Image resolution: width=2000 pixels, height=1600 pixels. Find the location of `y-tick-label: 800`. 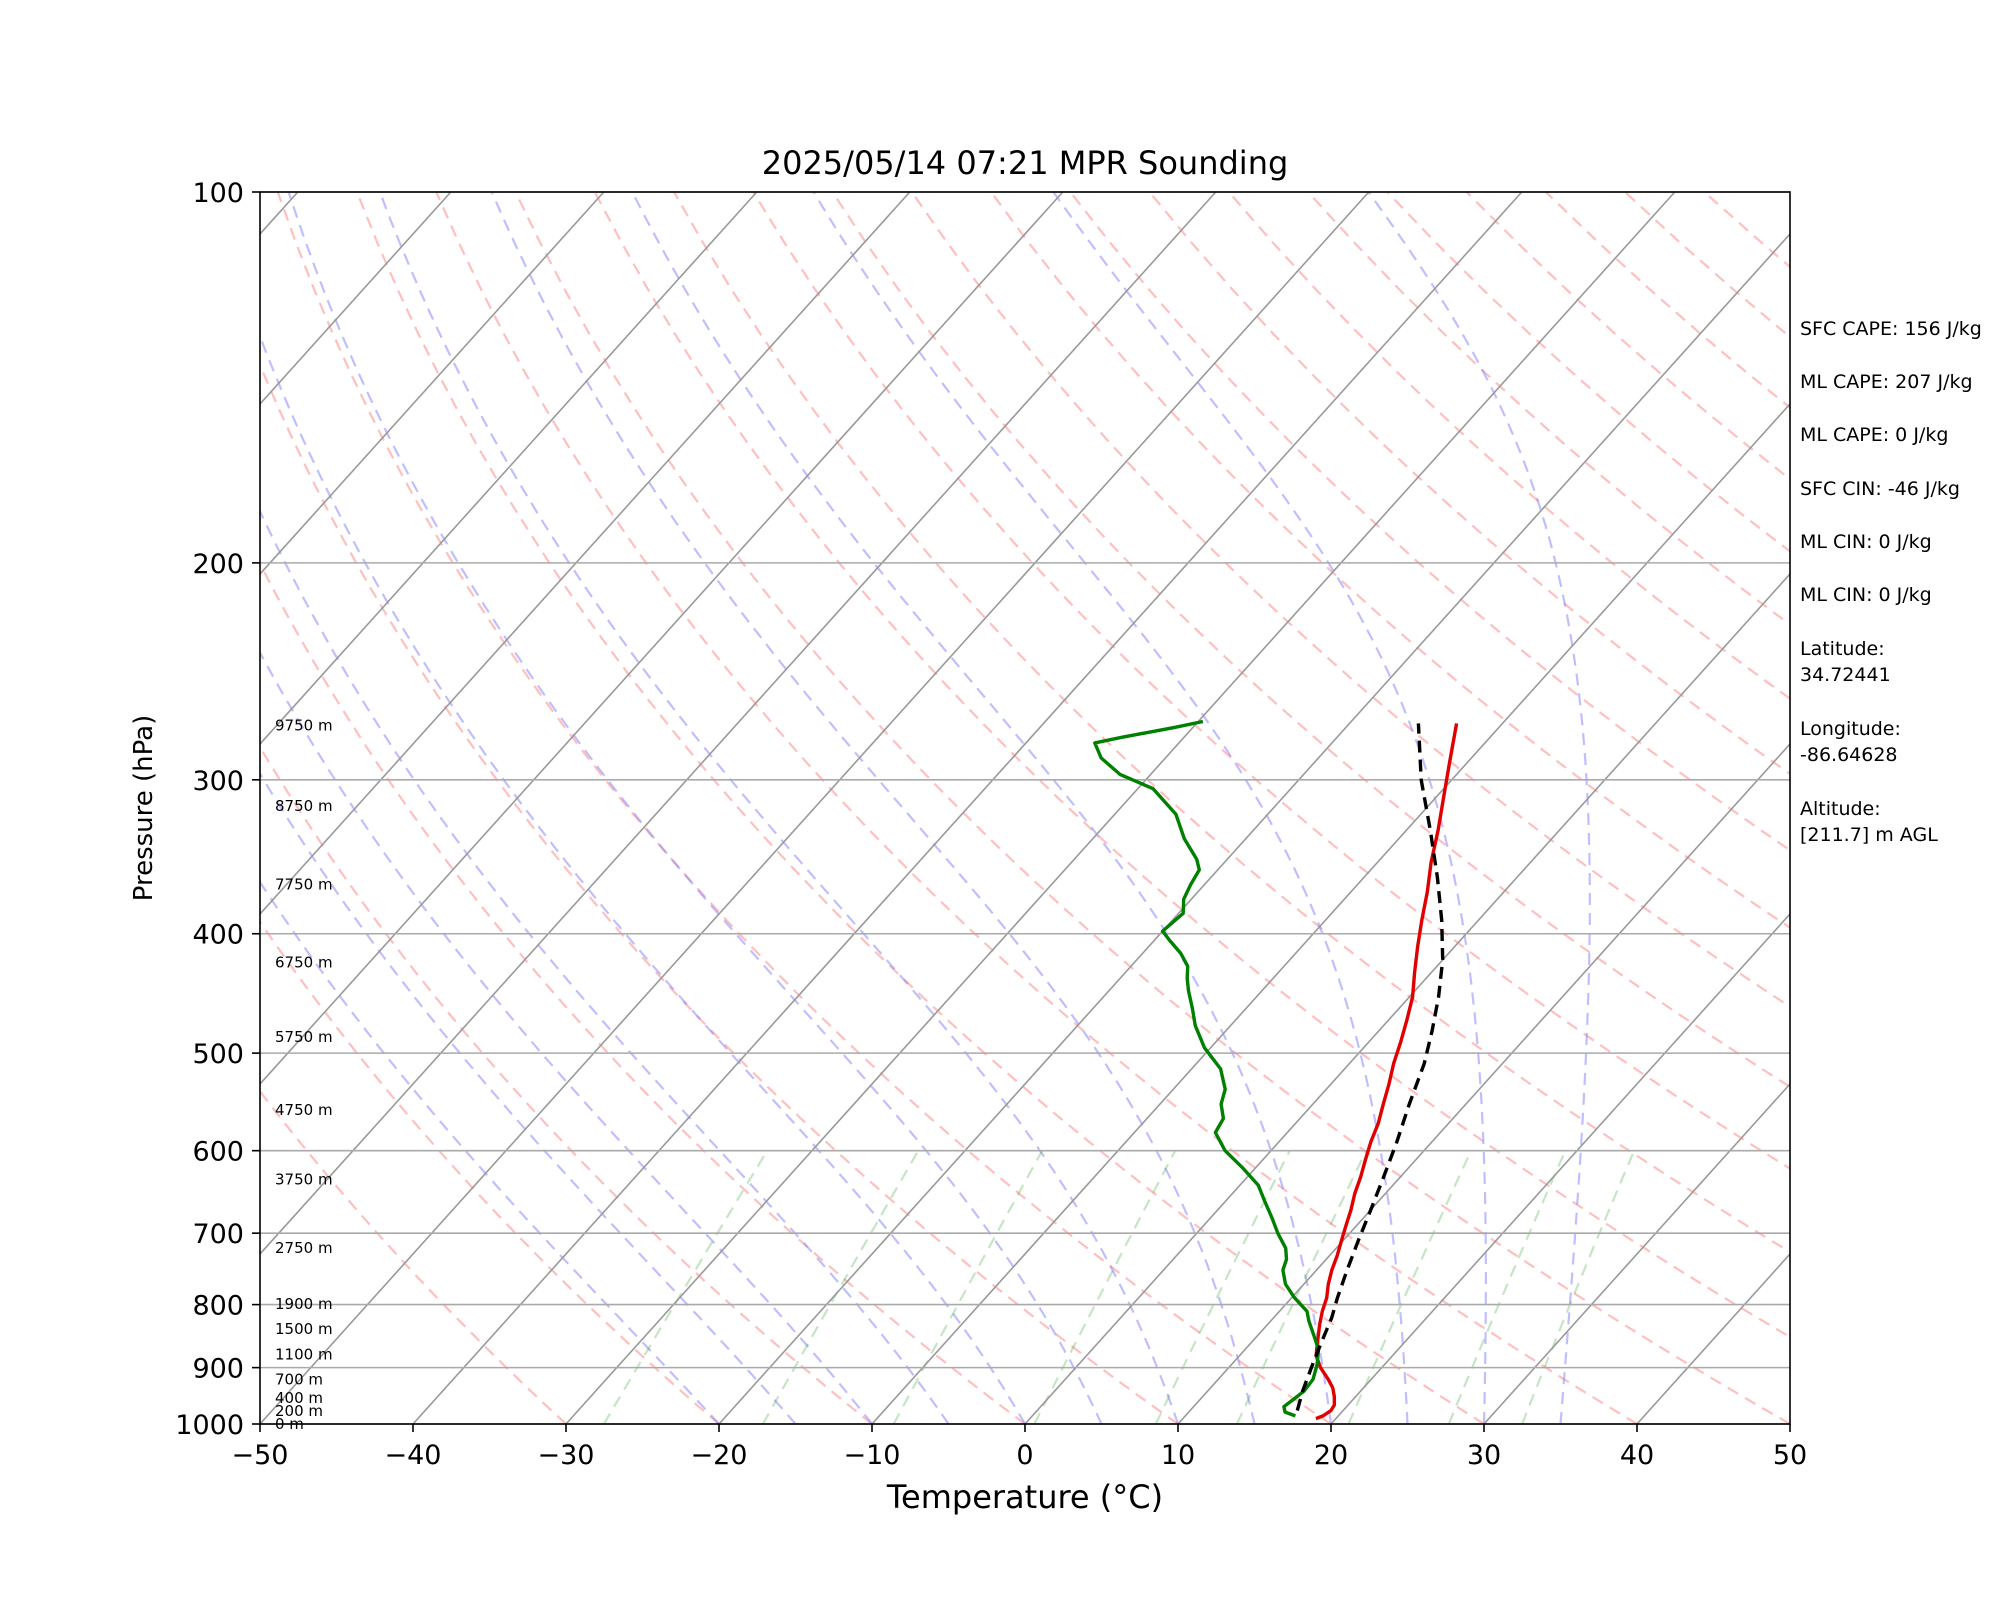

y-tick-label: 800 is located at coordinates (218, 1306).